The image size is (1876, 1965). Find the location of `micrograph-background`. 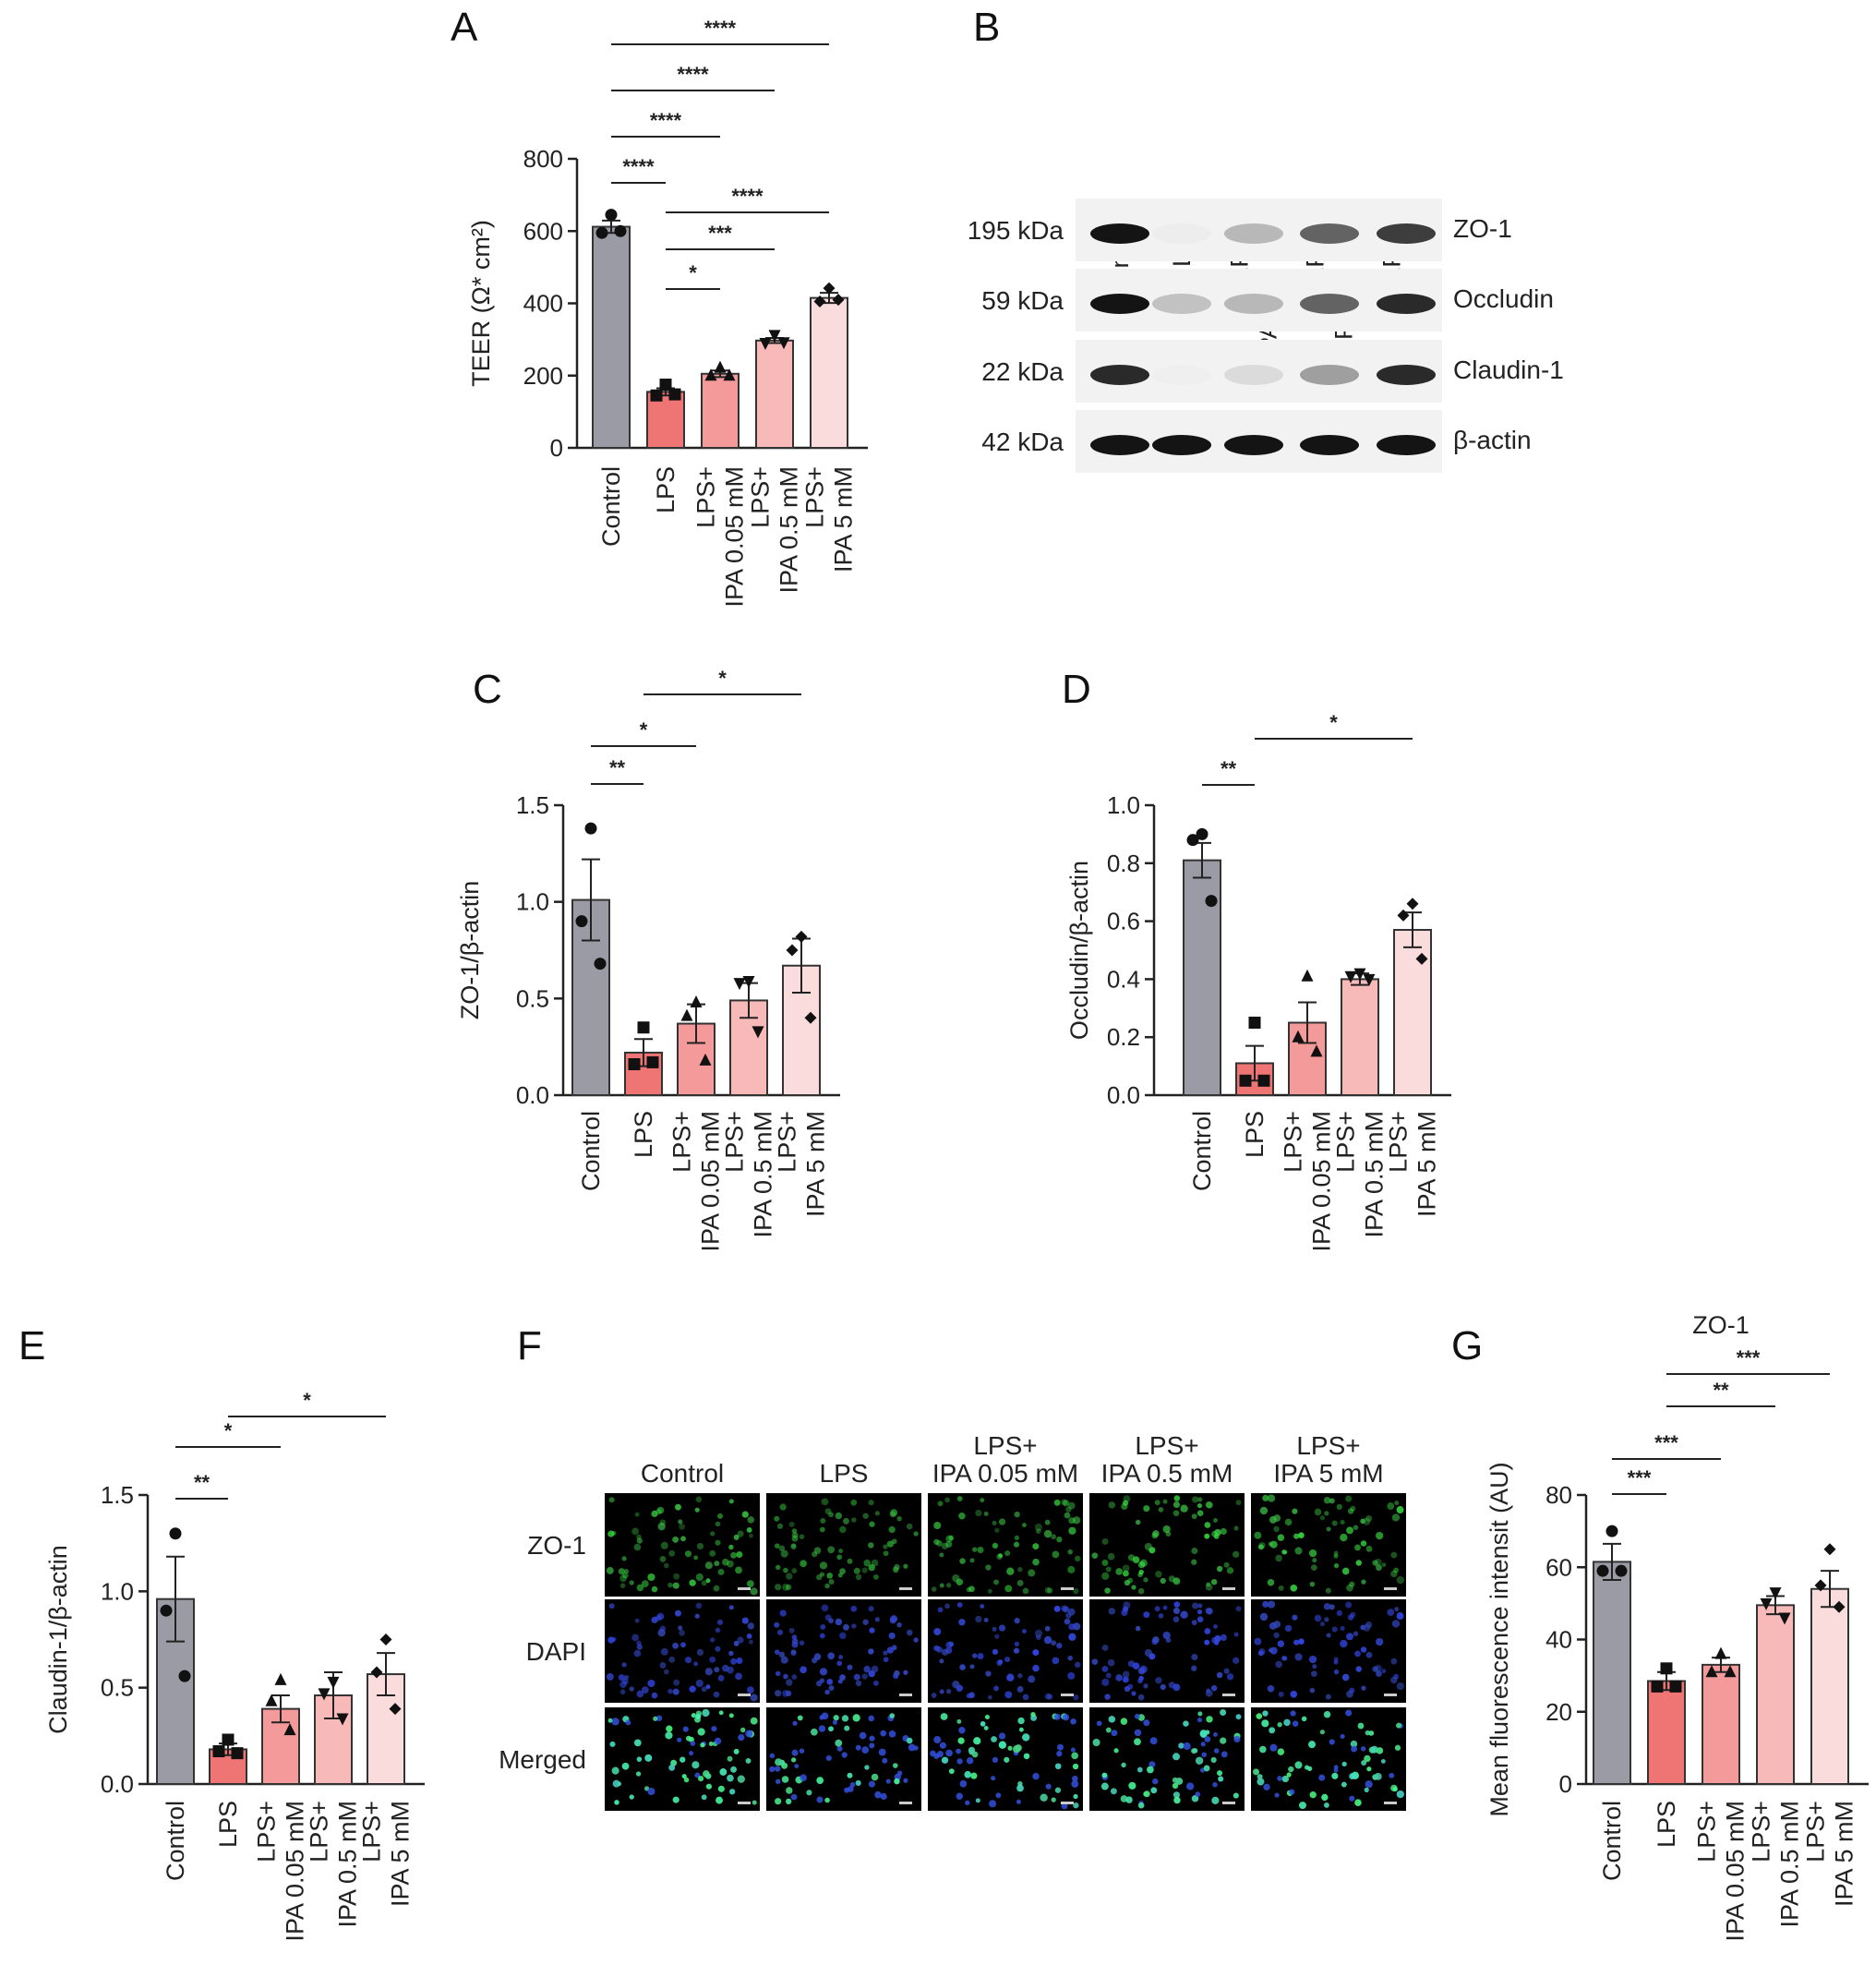

micrograph-background is located at coordinates (843, 1651).